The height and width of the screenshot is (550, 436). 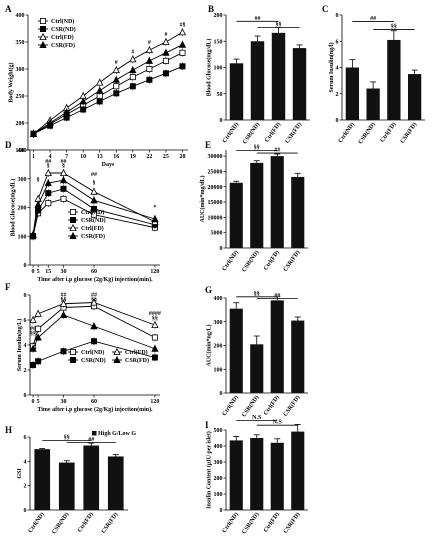 I want to click on point-s0-p2, so click(x=48, y=203).